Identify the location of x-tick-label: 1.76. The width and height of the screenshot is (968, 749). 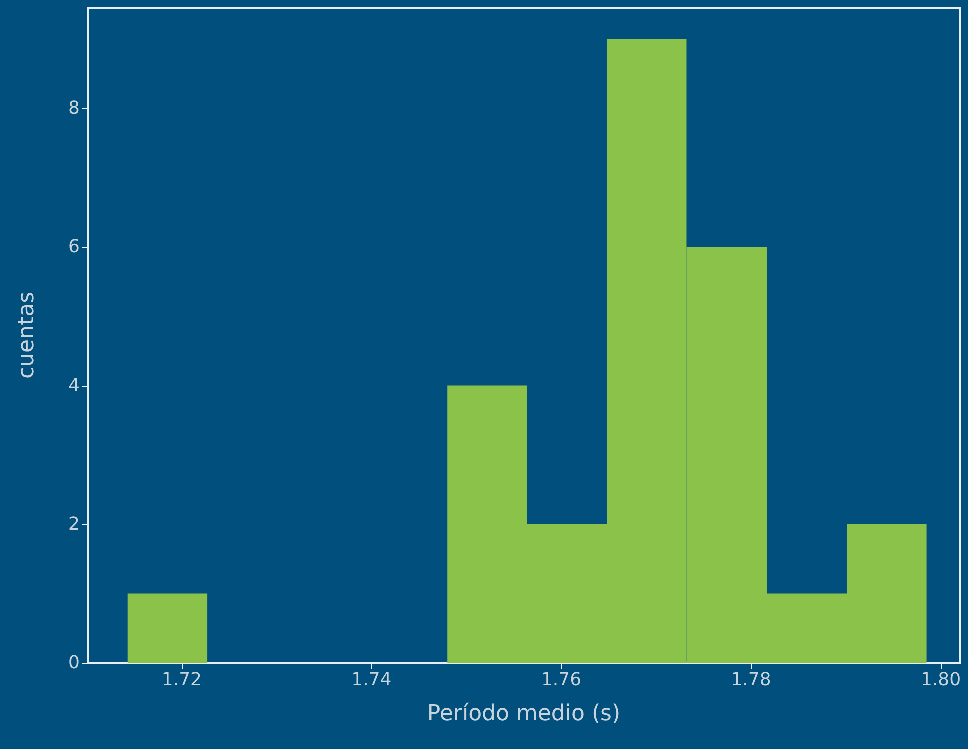
(561, 680).